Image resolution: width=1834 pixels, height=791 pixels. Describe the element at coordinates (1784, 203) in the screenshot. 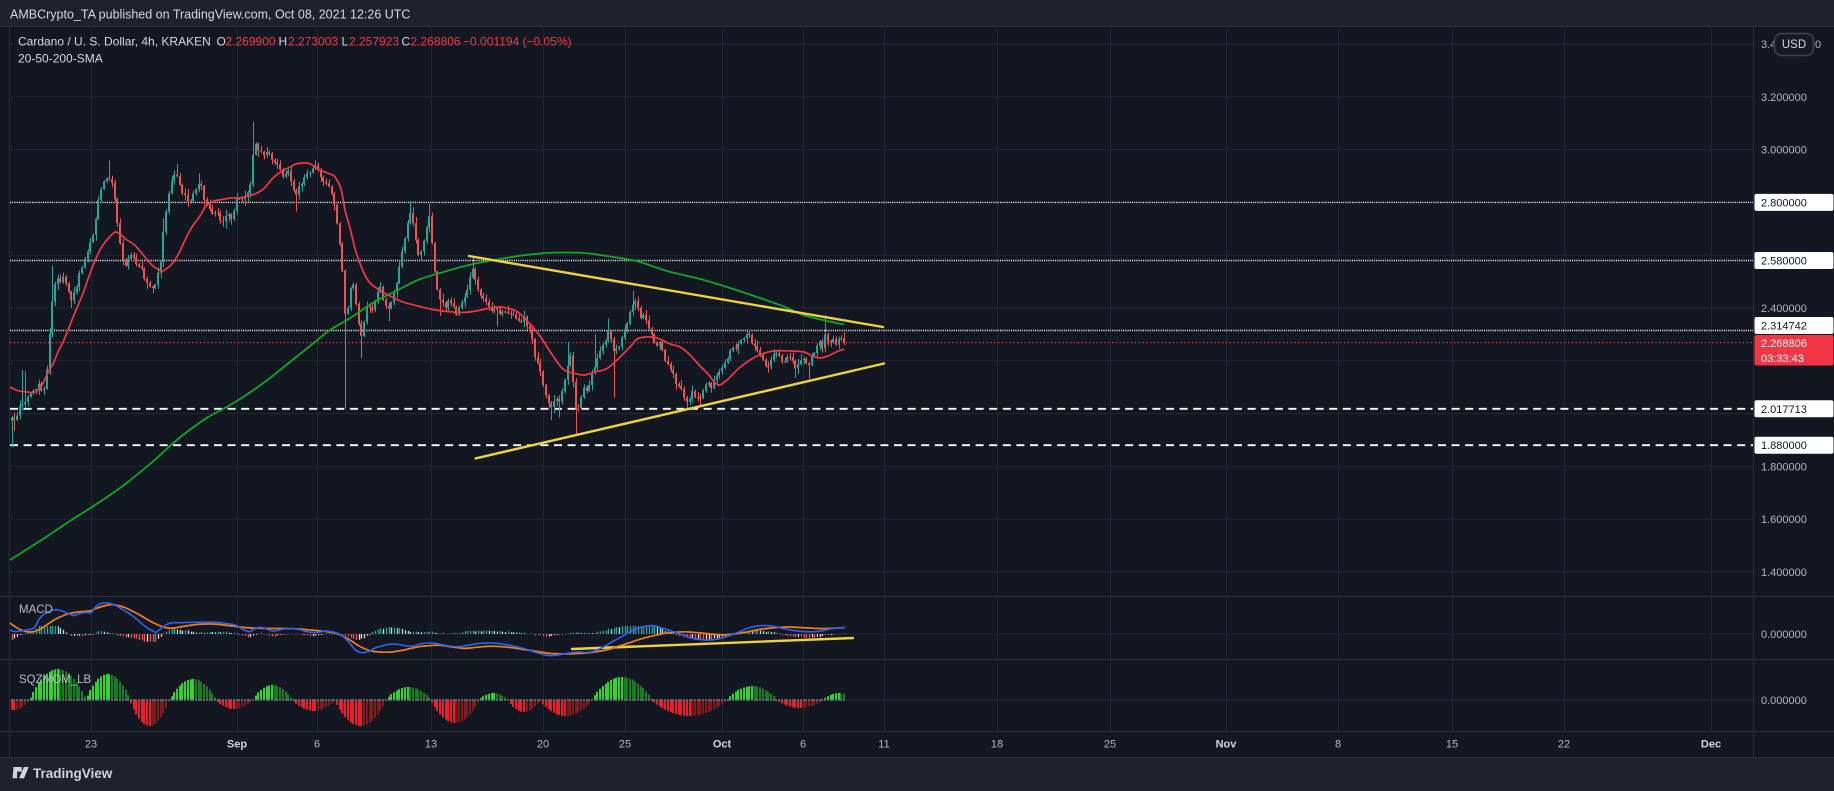

I see `svg-text: 2.800000` at that location.